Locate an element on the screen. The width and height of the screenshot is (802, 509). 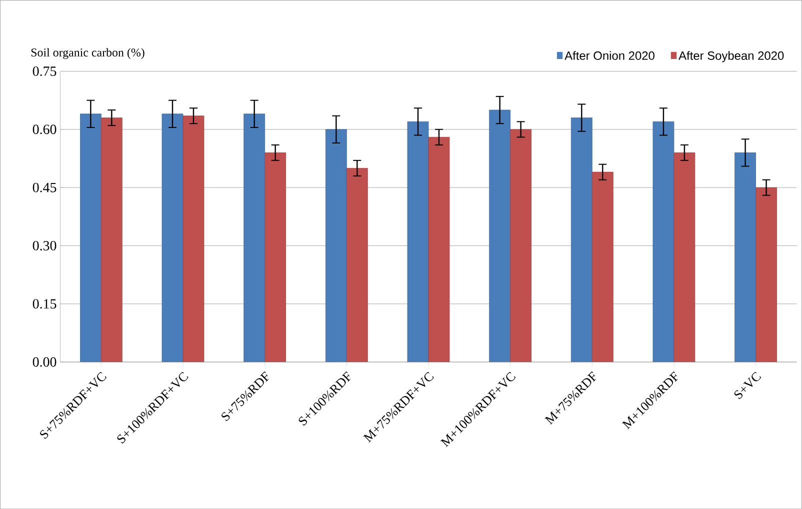
y-tick-label: 0.15 is located at coordinates (44, 303).